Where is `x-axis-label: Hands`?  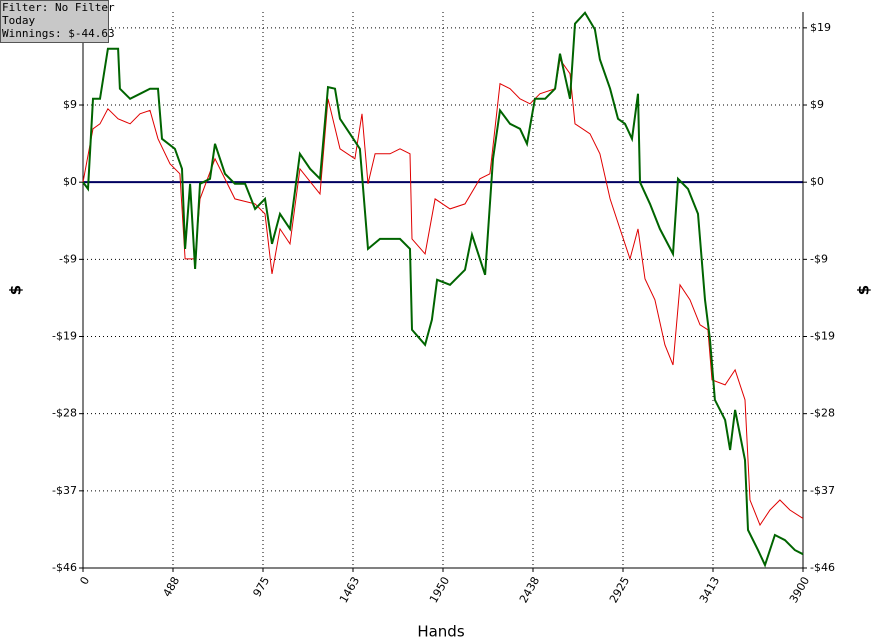 x-axis-label: Hands is located at coordinates (440, 632).